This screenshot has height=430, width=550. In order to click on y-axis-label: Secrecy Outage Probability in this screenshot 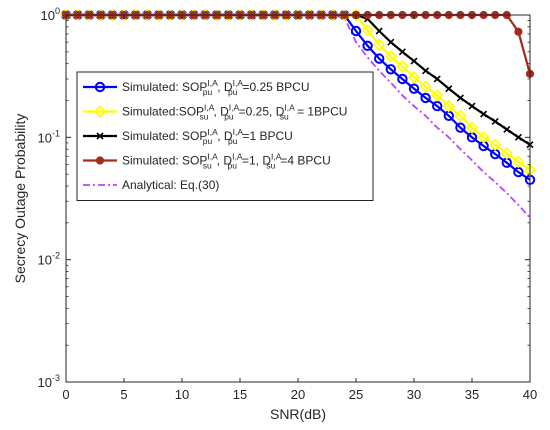, I will do `click(20, 199)`.